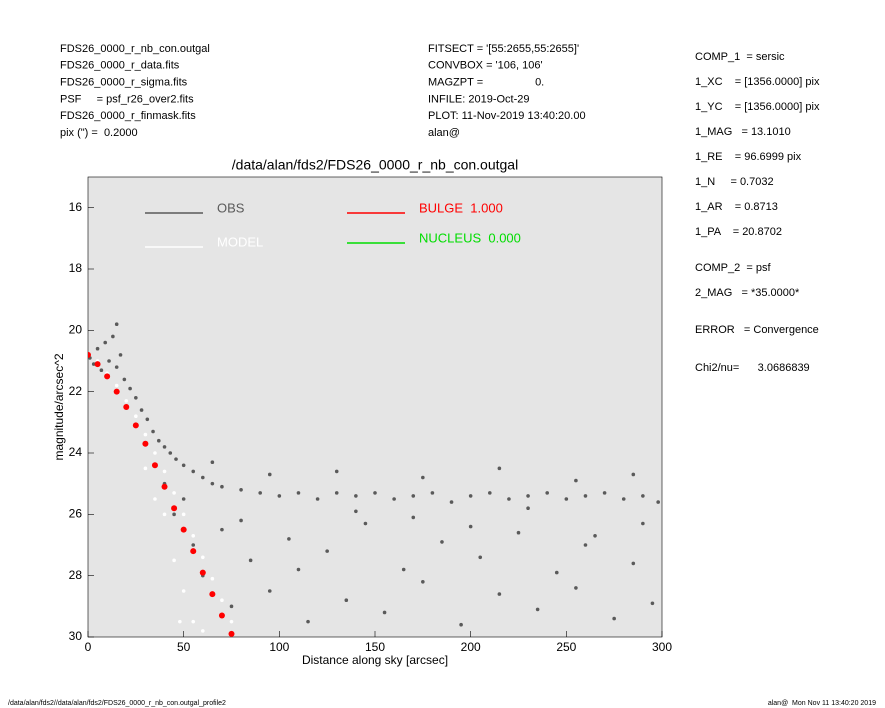 The width and height of the screenshot is (885, 708). I want to click on x-tick-label: 150, so click(375, 647).